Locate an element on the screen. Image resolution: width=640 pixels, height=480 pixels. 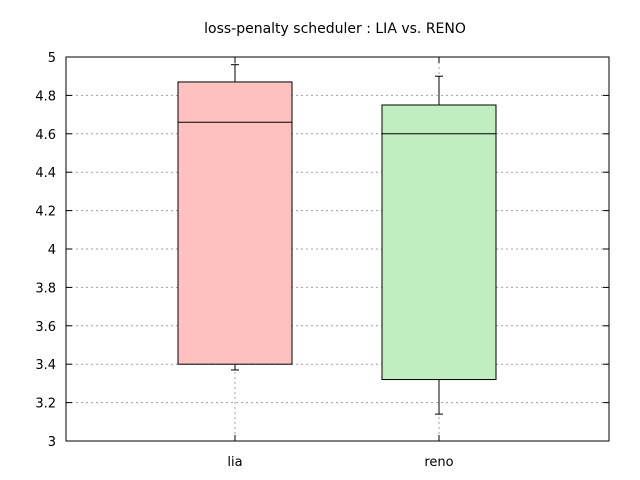
y-tick-label: 4.4 is located at coordinates (45, 173).